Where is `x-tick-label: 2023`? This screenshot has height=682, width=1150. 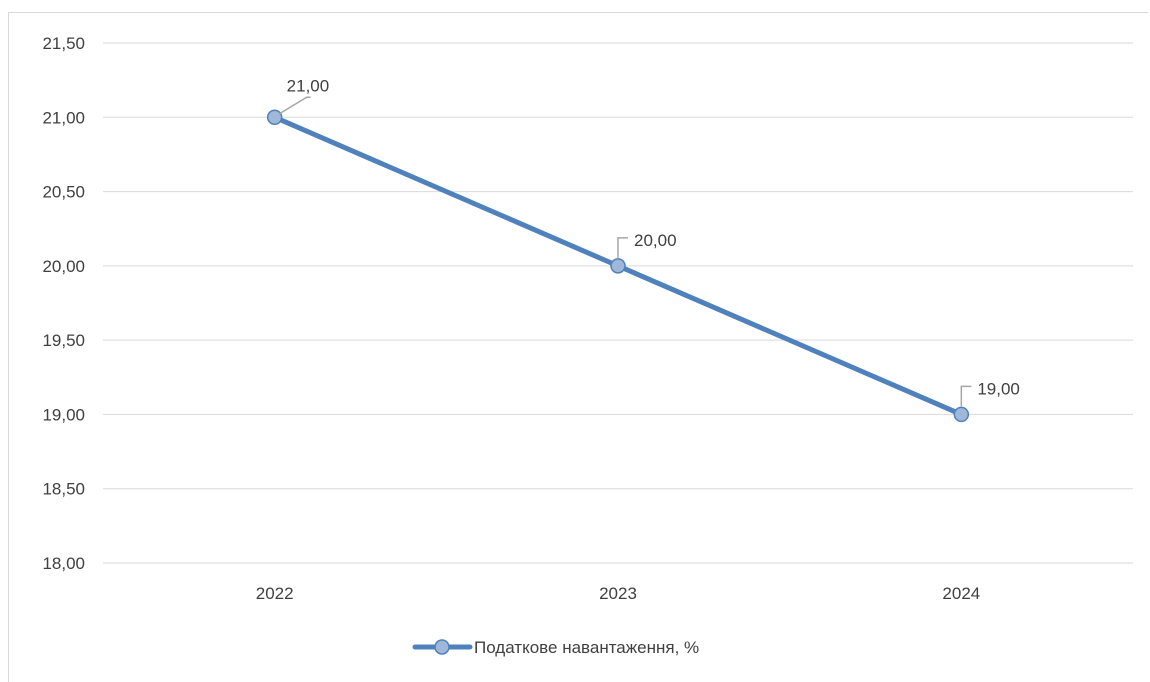
x-tick-label: 2023 is located at coordinates (618, 593).